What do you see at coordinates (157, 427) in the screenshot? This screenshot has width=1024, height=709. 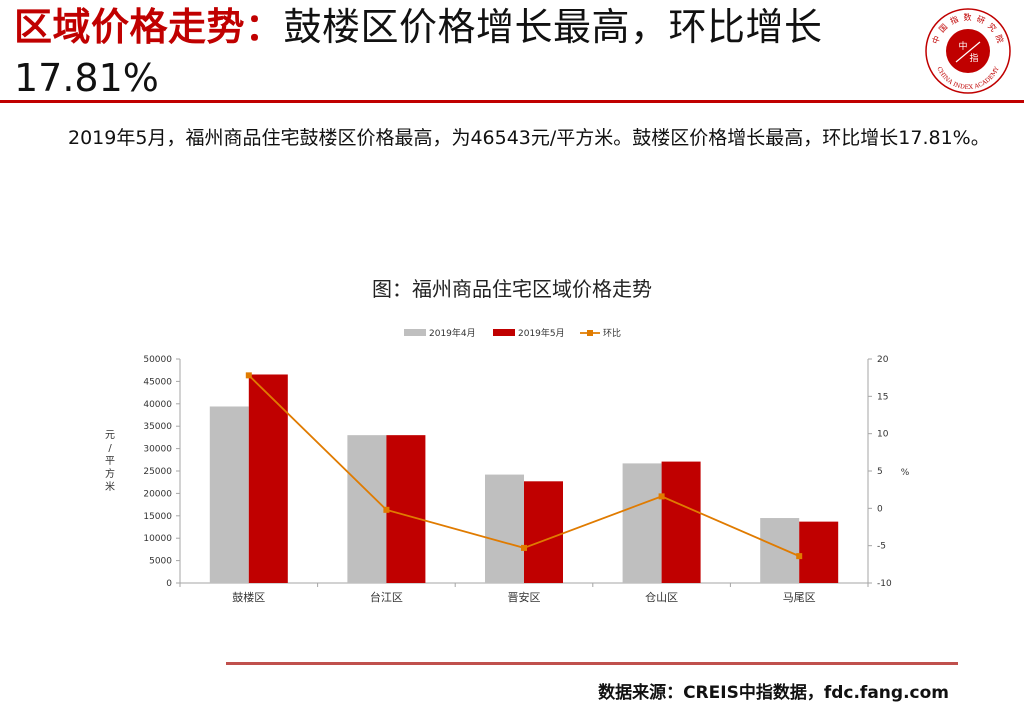 I see `y-tick-label: 35000` at bounding box center [157, 427].